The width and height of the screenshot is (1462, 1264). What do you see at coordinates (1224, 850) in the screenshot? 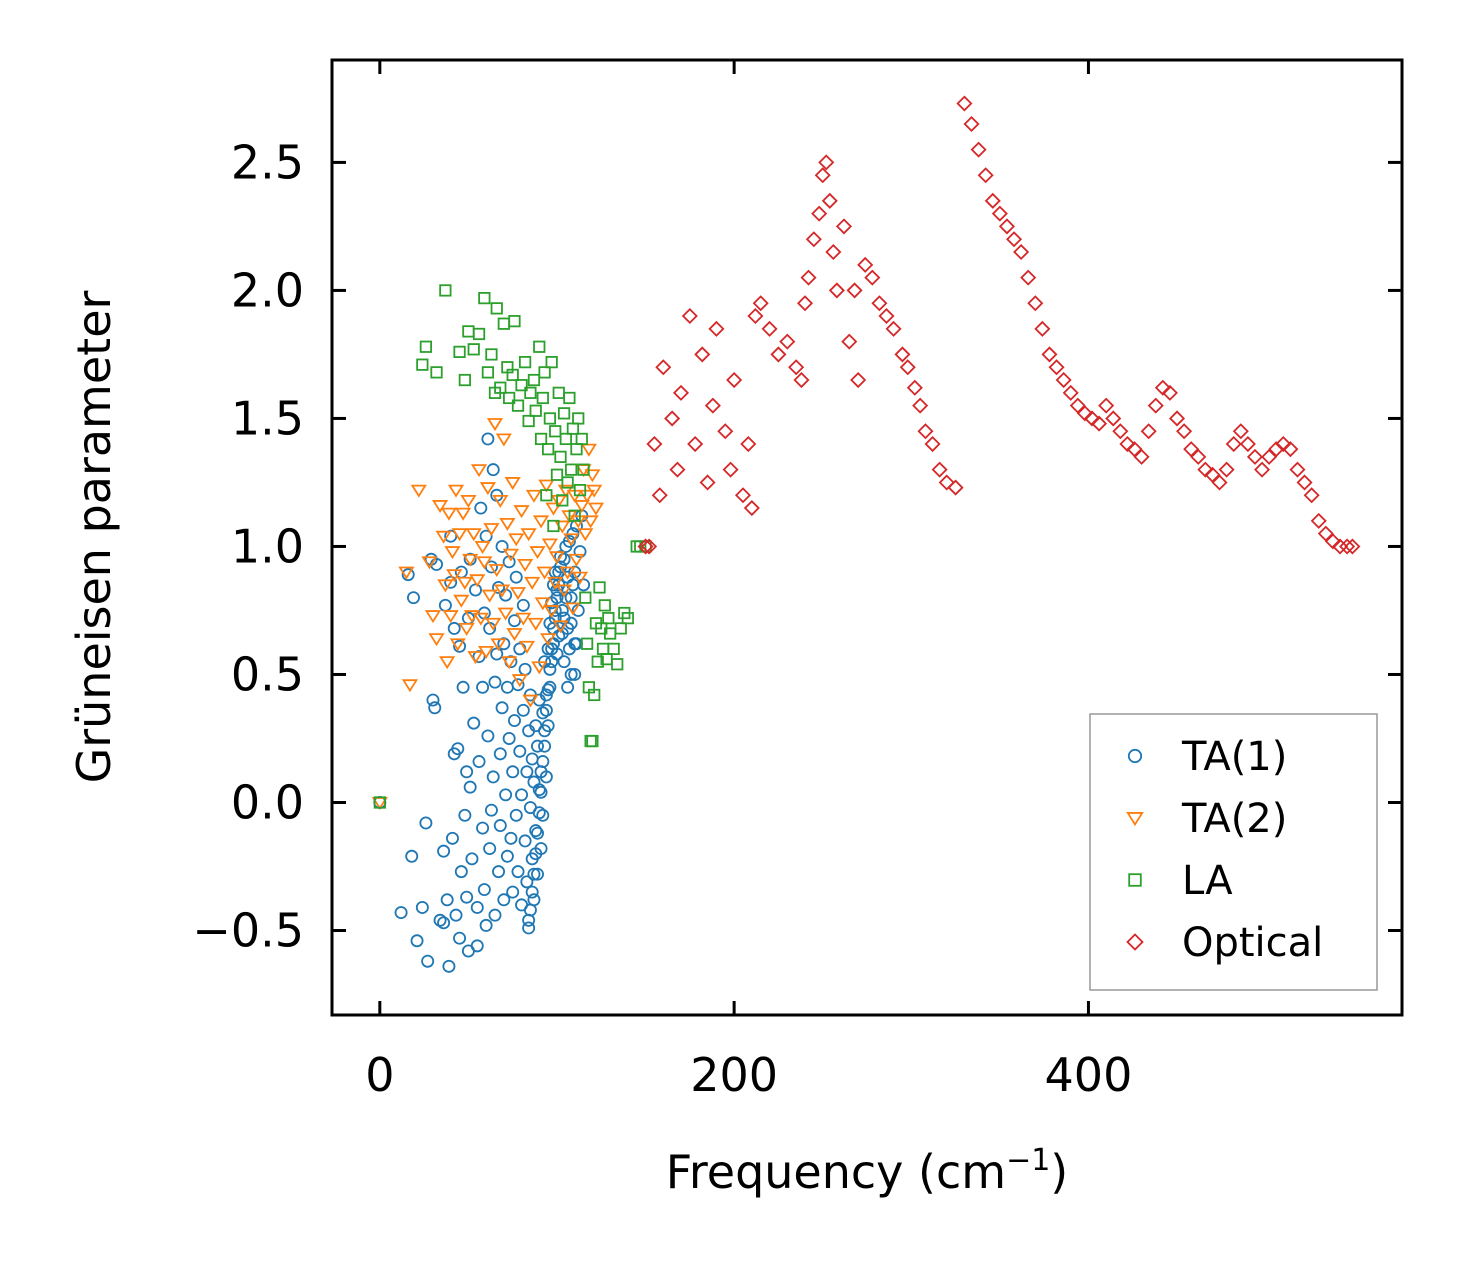
I see `legend-entries: TA(1) TA(2) LA Optical` at bounding box center [1224, 850].